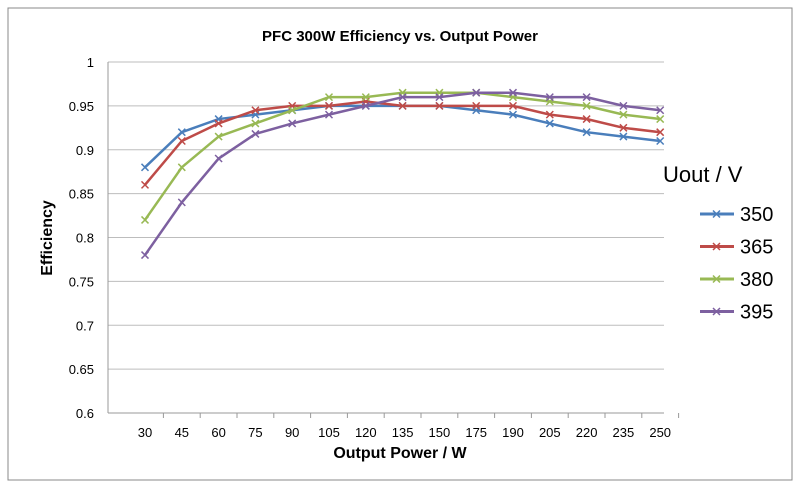  What do you see at coordinates (476, 432) in the screenshot?
I see `x-tick-label: 175` at bounding box center [476, 432].